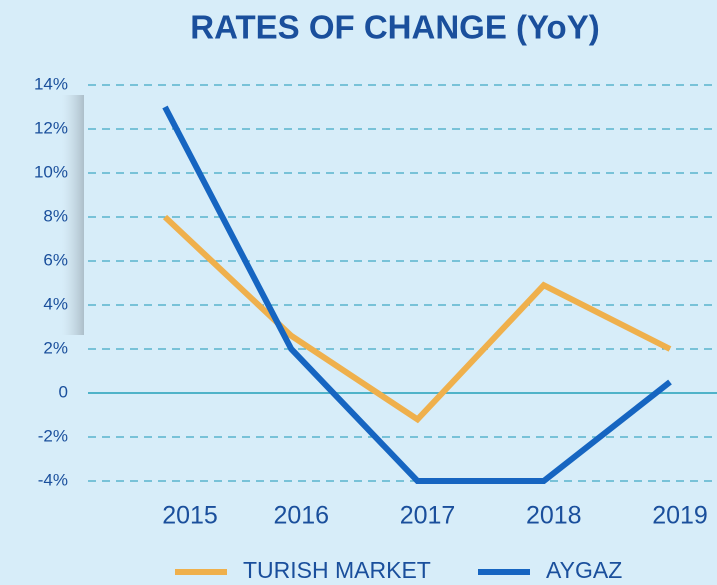 Image resolution: width=717 pixels, height=585 pixels. What do you see at coordinates (51, 83) in the screenshot?
I see `y-tick-label: 14%` at bounding box center [51, 83].